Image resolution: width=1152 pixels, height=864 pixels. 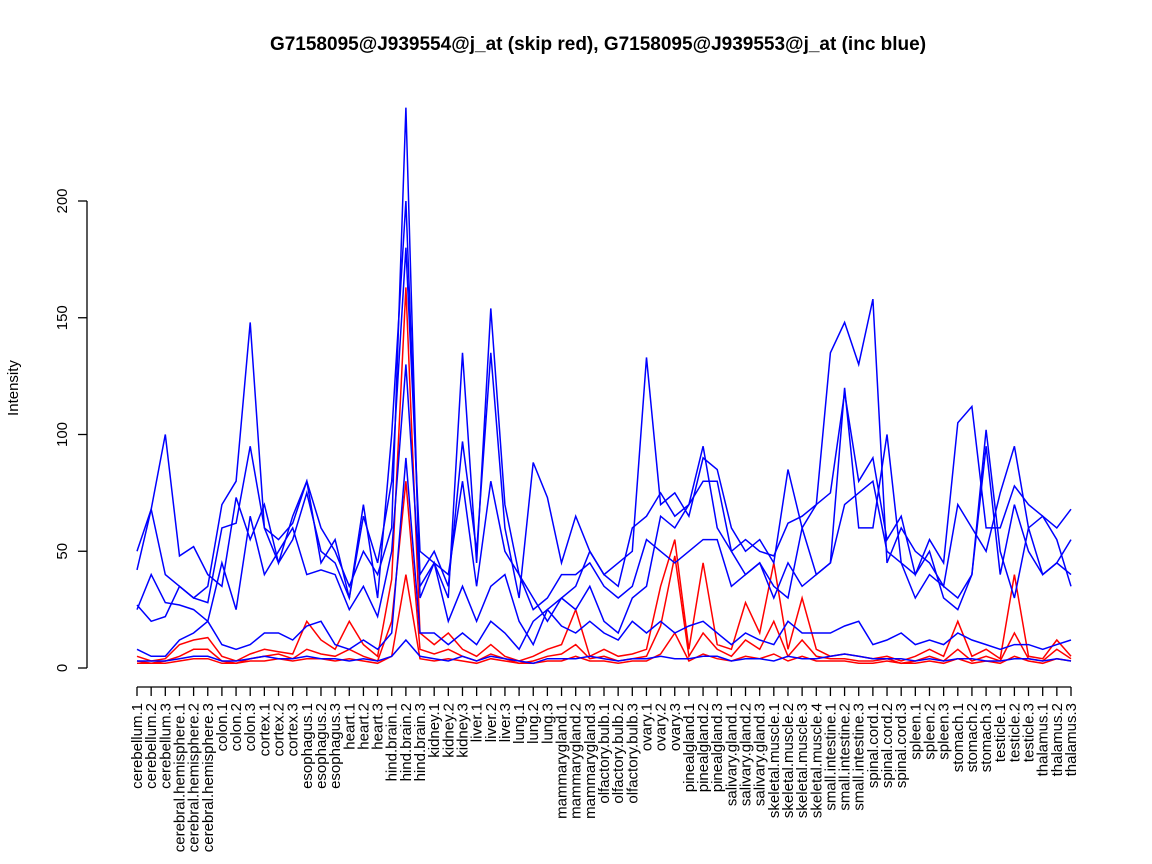 What do you see at coordinates (477, 722) in the screenshot?
I see `x-tick-label: liver.1` at bounding box center [477, 722].